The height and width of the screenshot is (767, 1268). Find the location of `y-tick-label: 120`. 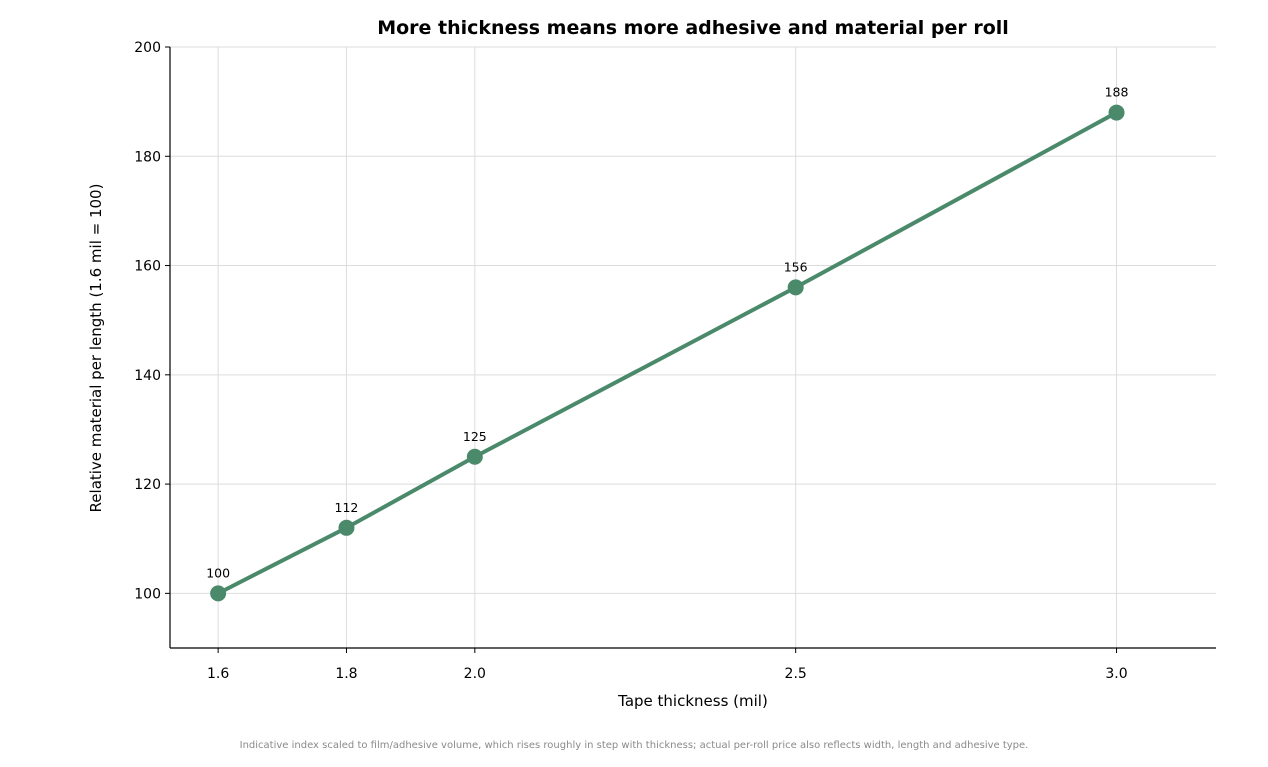

y-tick-label: 120 is located at coordinates (147, 485).